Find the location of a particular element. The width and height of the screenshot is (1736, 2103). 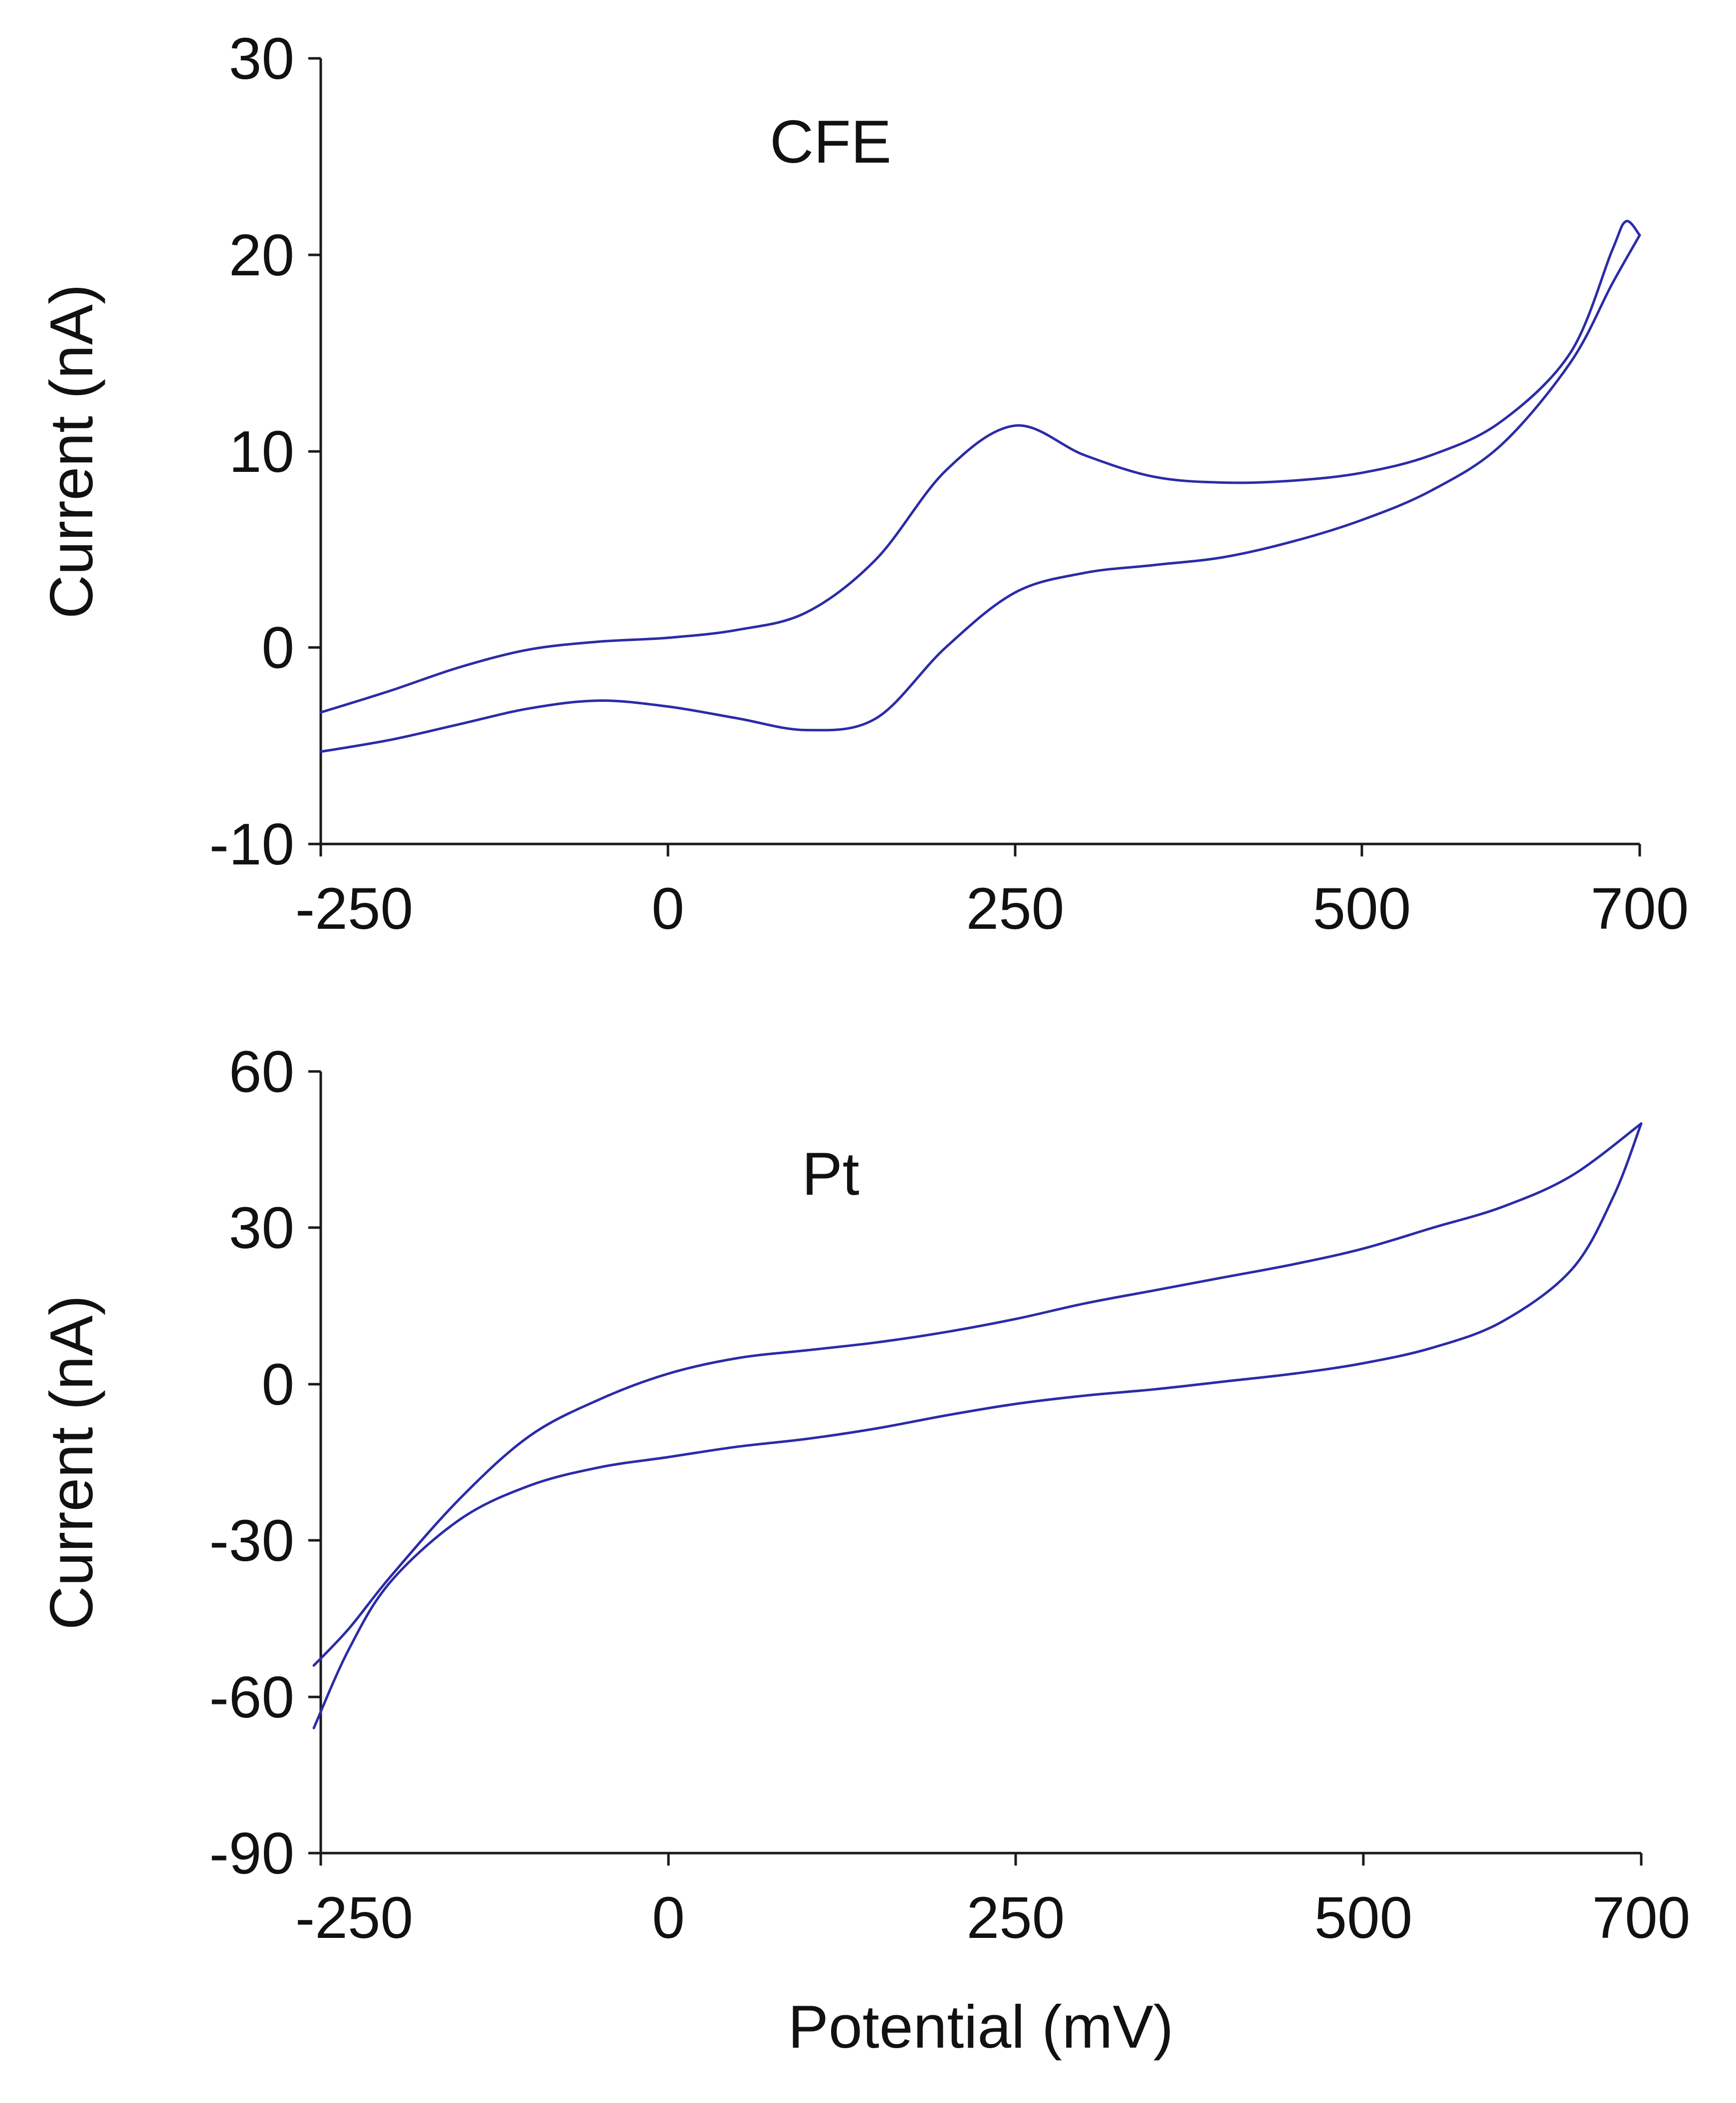

cfe-y-tick-label: 20 is located at coordinates (261, 255).